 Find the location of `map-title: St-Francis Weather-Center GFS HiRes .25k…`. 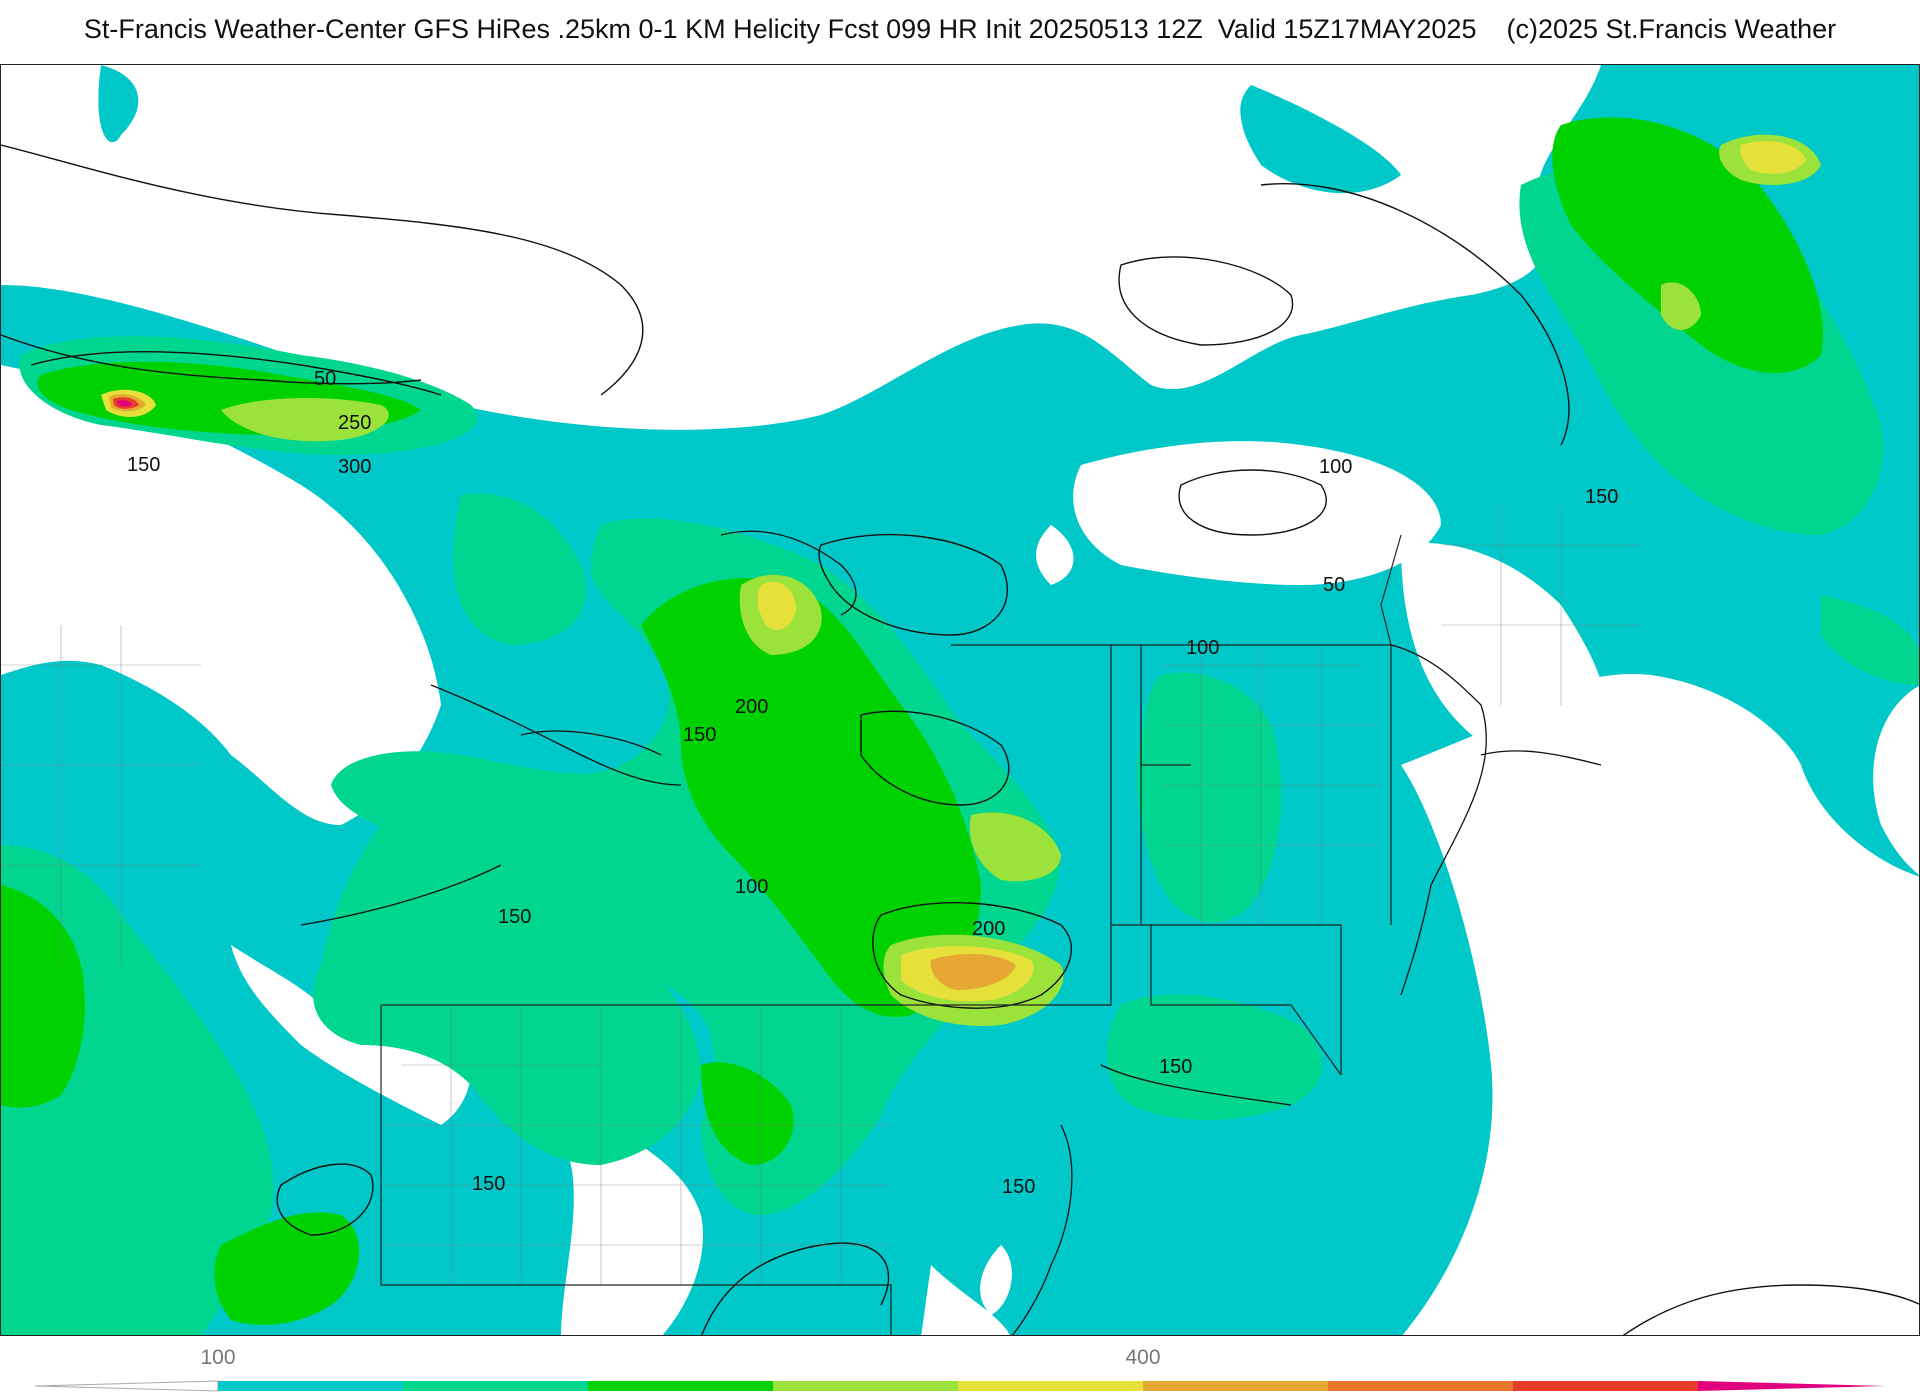

map-title: St-Francis Weather-Center GFS HiRes .25k… is located at coordinates (960, 29).